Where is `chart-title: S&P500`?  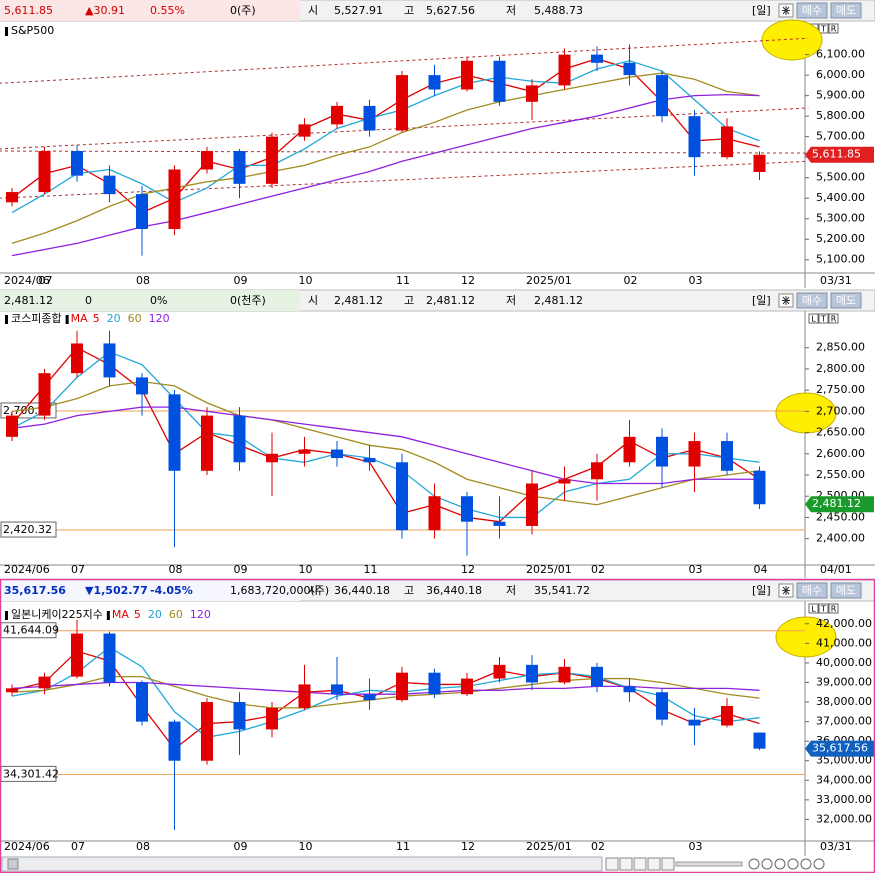
chart-title: S&P500 is located at coordinates (32, 30).